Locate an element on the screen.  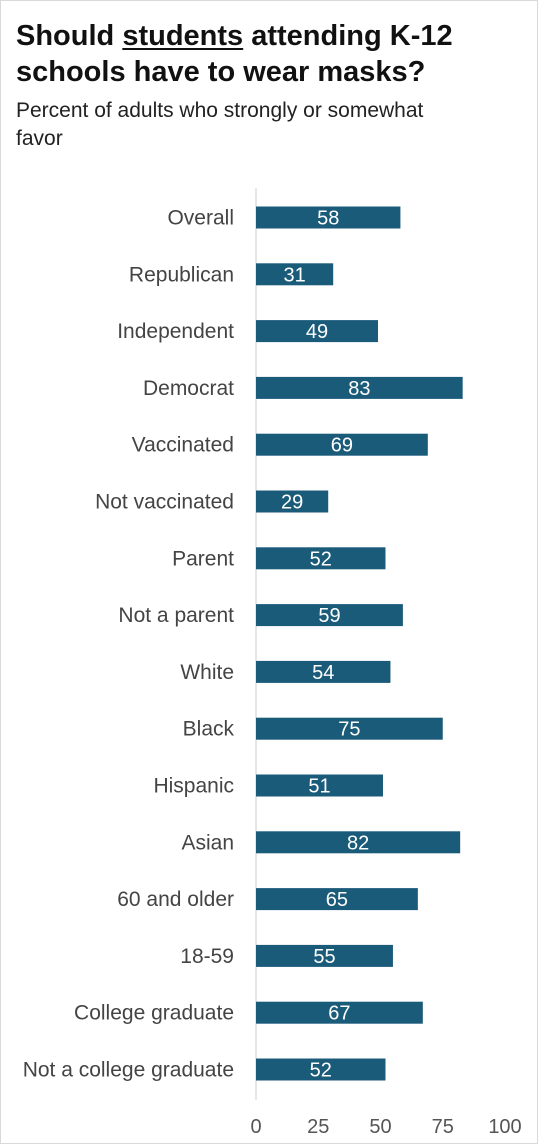
bar-value-label: 82 is located at coordinates (358, 843).